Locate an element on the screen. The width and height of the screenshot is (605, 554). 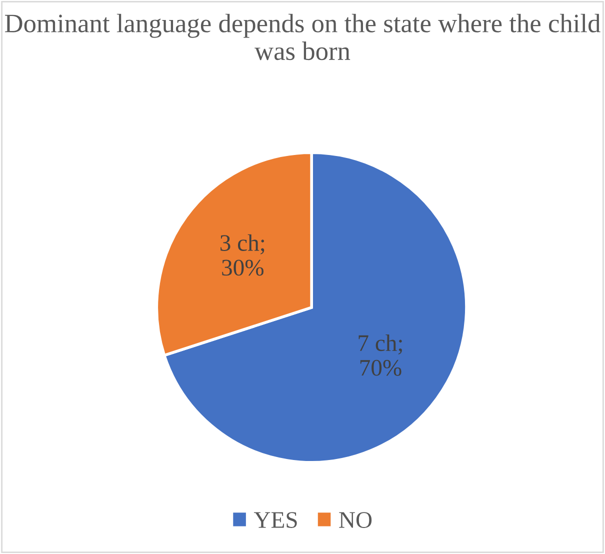
legend-label: NO is located at coordinates (355, 520).